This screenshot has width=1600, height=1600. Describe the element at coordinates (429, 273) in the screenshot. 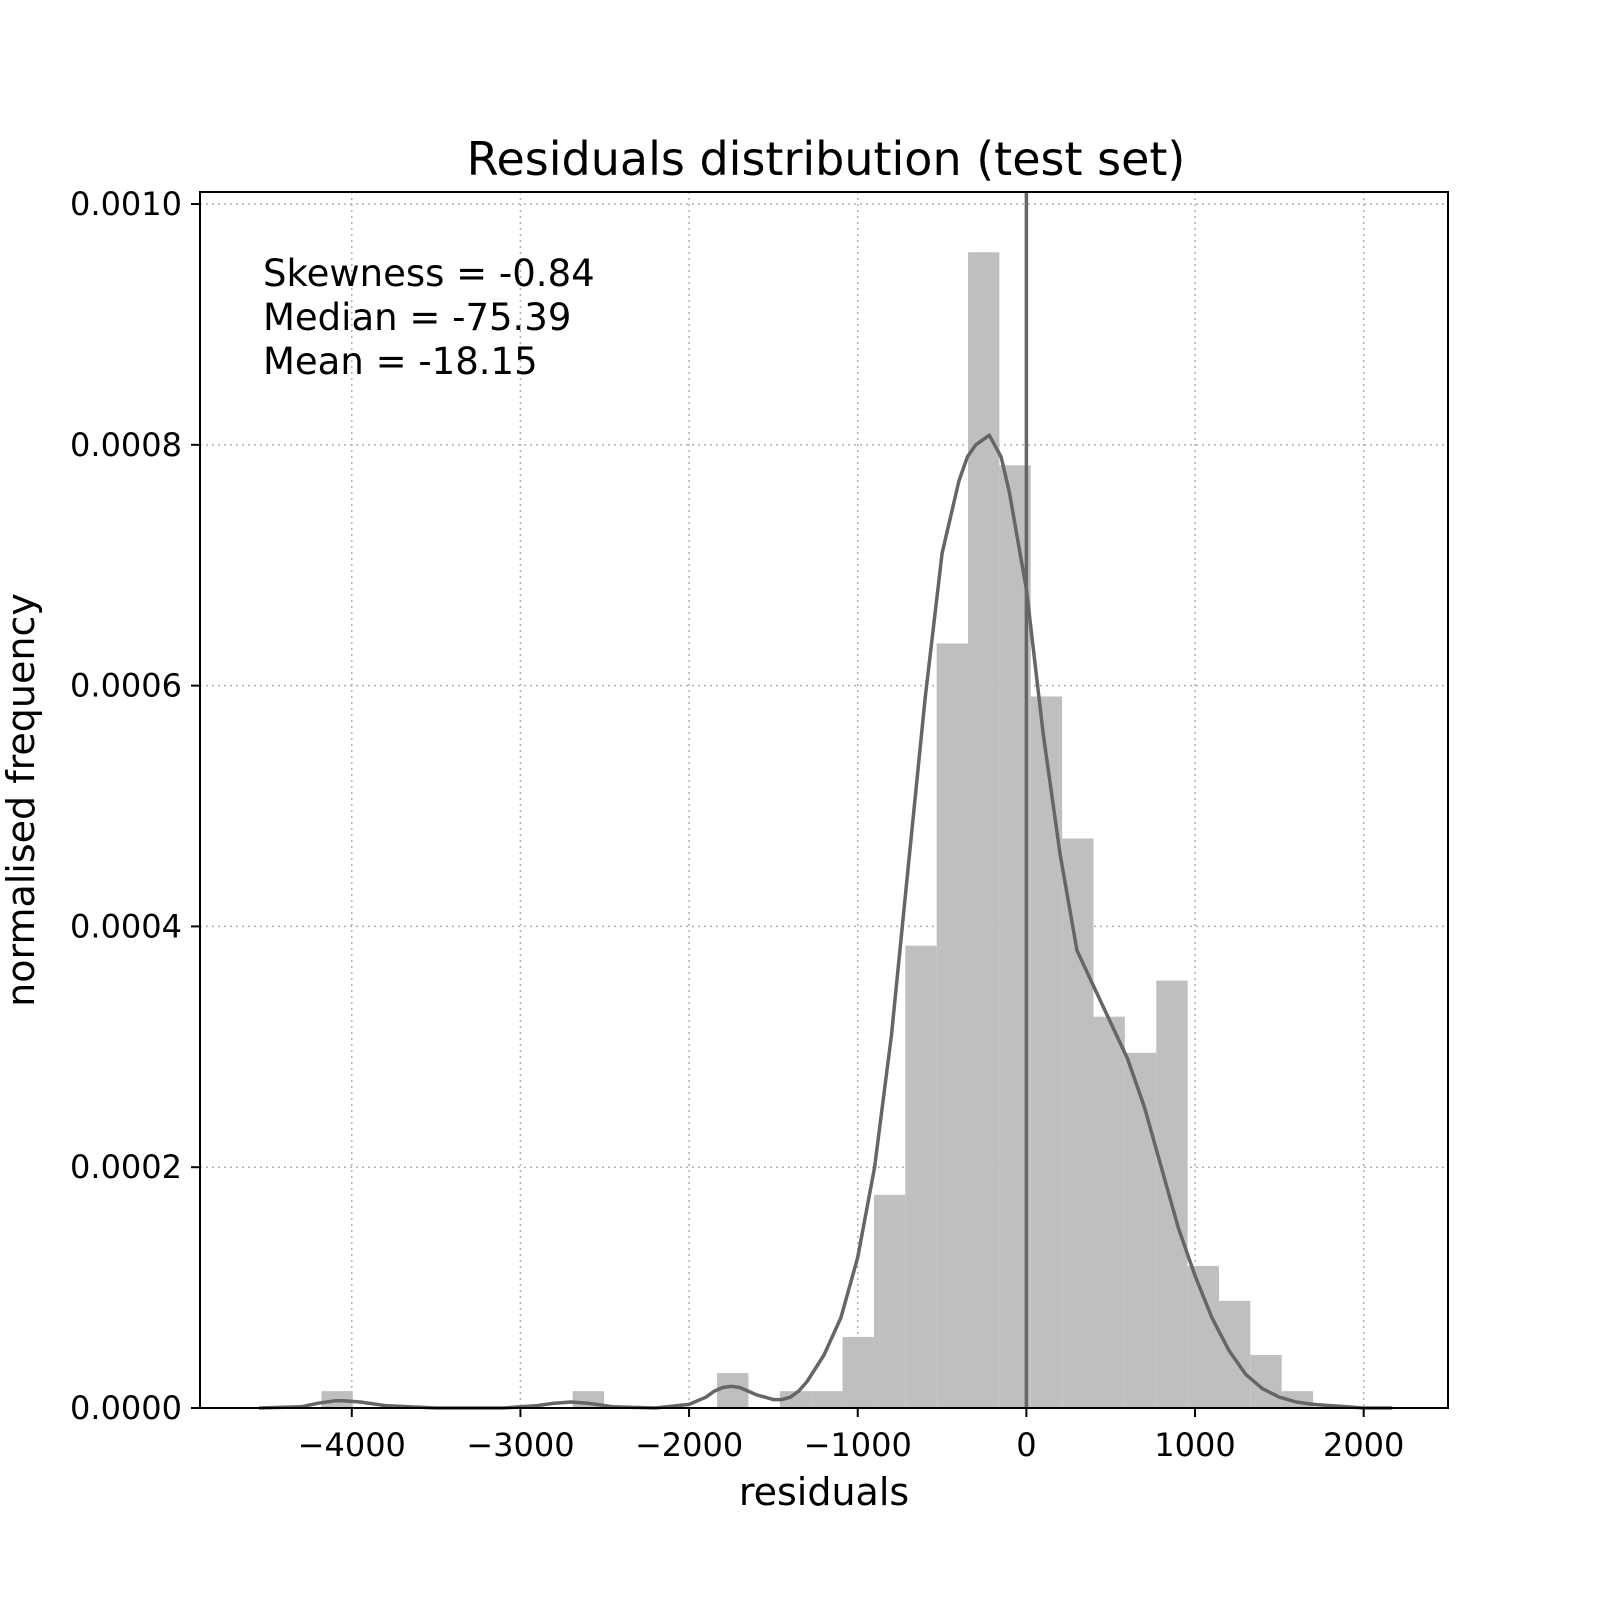

I see `skewness-annotation: Skewness = -0.84` at that location.